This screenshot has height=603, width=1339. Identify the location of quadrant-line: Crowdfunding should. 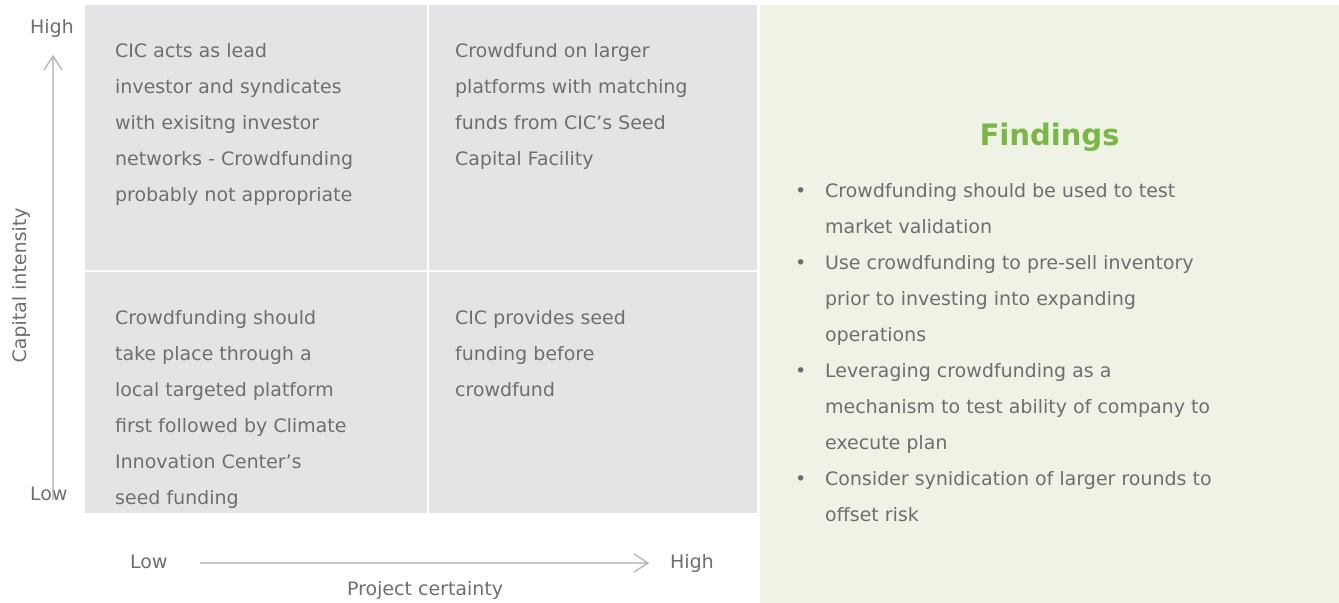
(216, 318).